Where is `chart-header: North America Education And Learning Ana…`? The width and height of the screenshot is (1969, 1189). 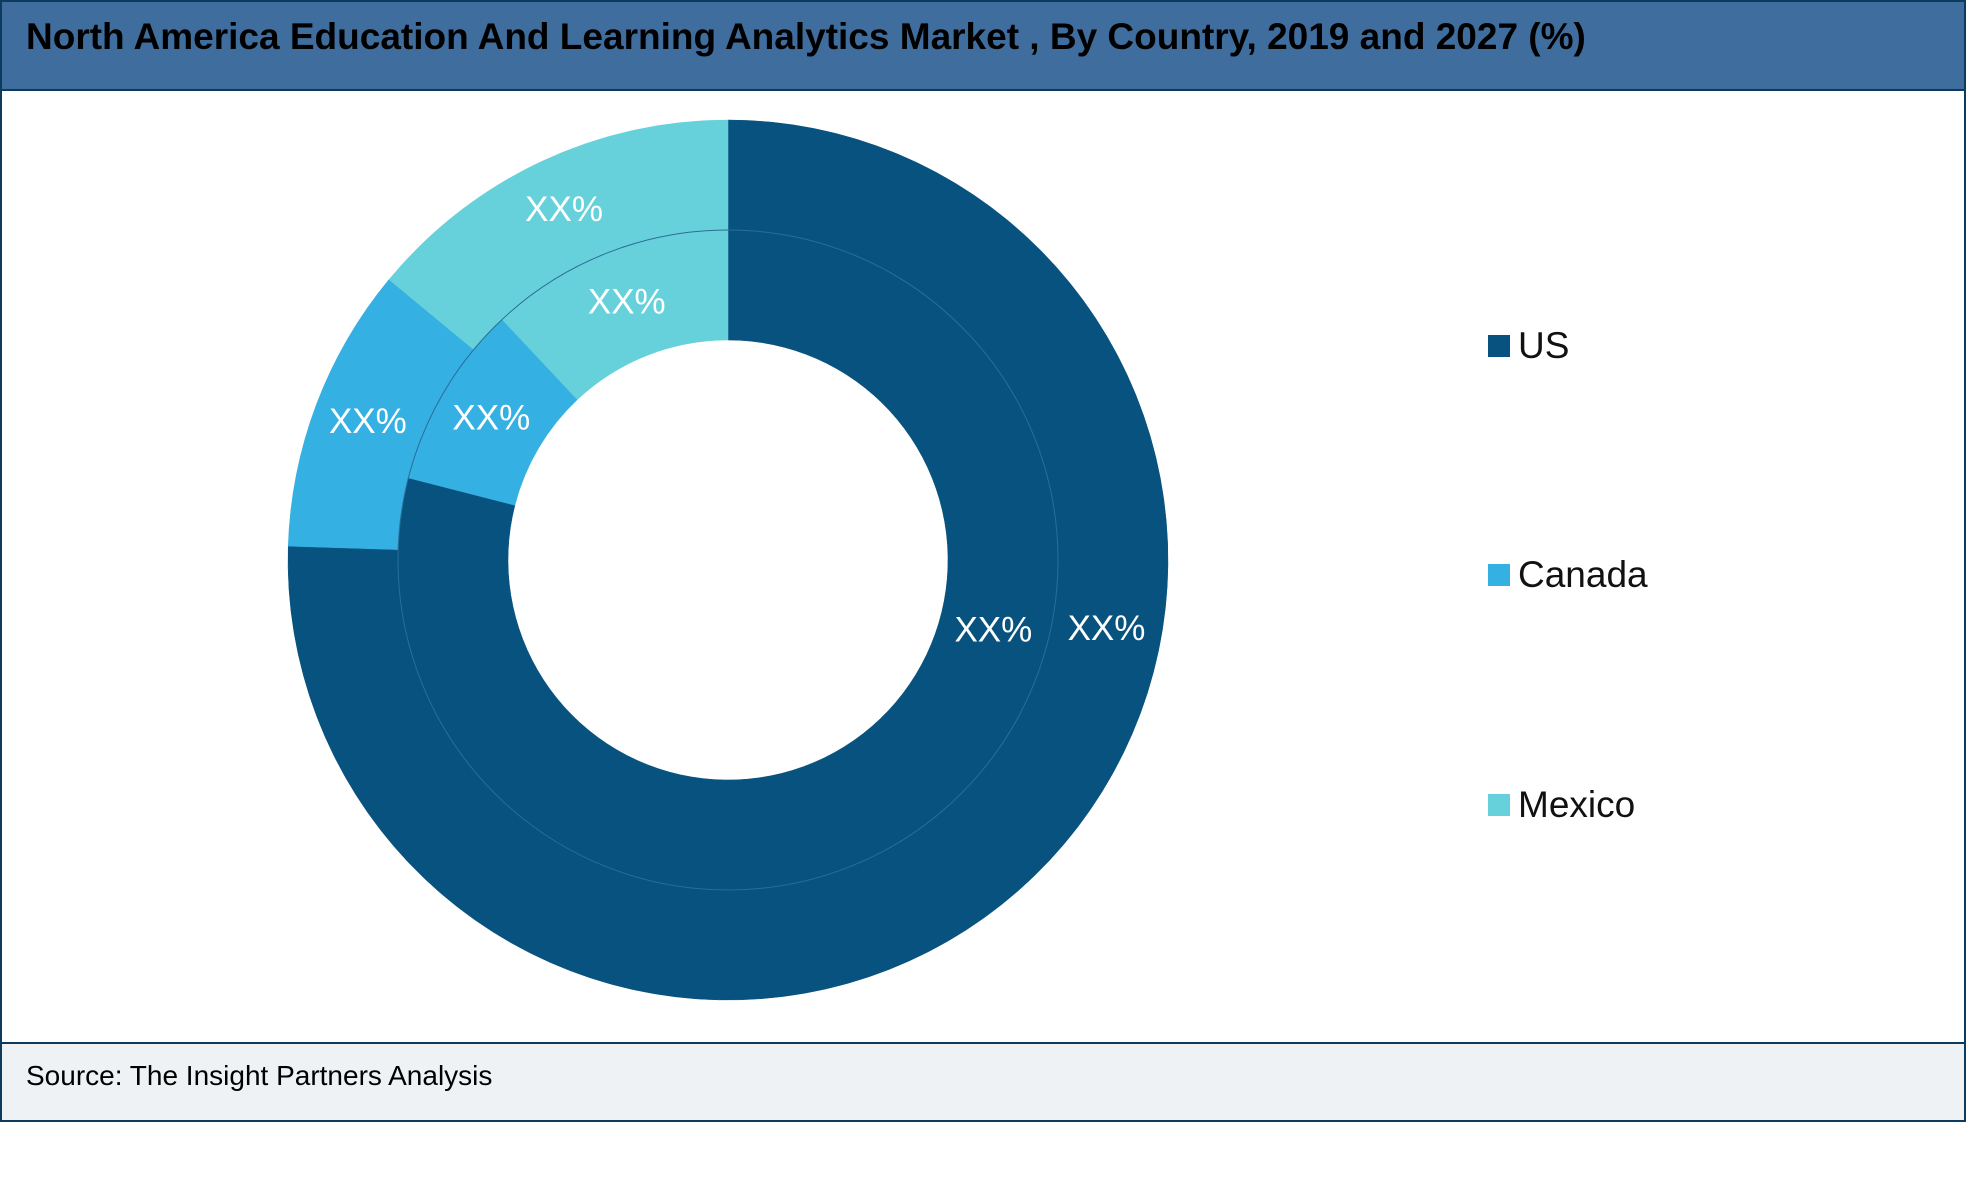
chart-header: North America Education And Learning Ana… is located at coordinates (983, 46).